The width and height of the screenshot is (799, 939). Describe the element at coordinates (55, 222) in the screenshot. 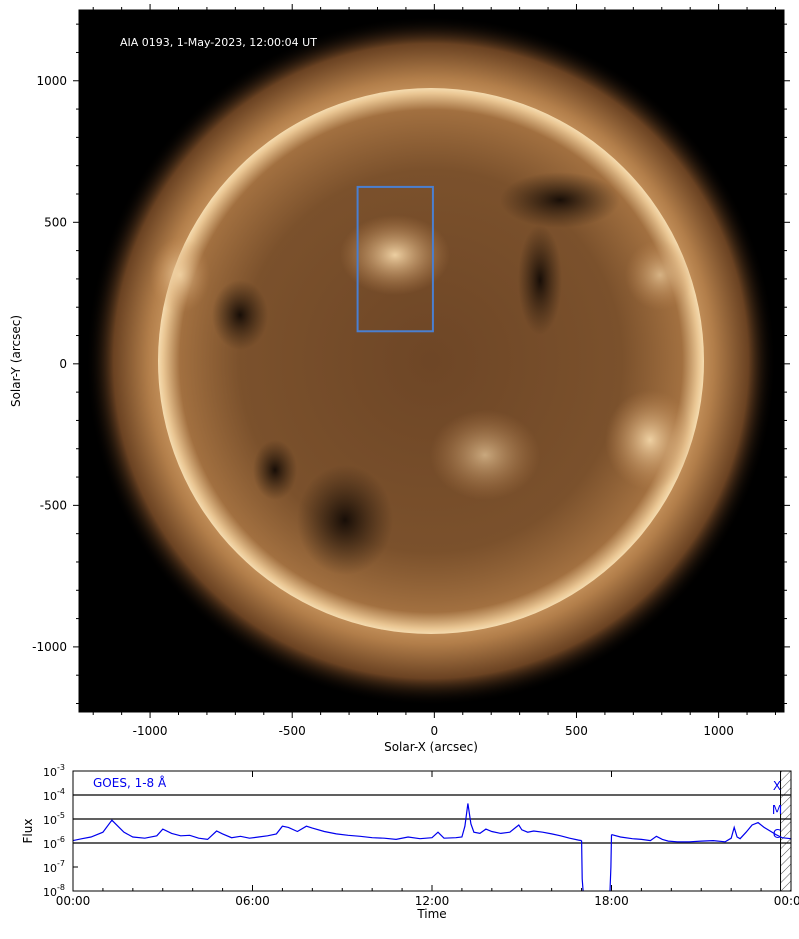

I see `image-y-tick-label: 500` at that location.